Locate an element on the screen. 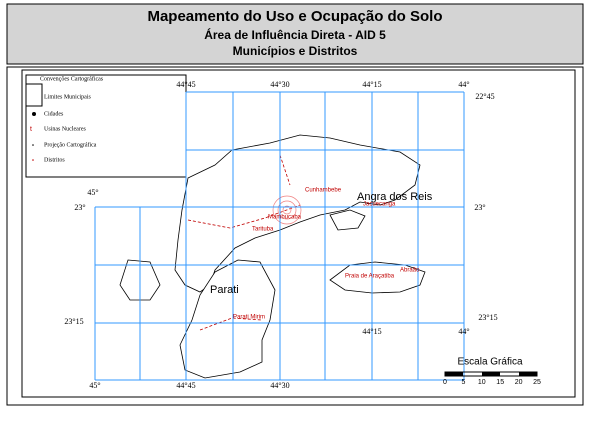 Image resolution: width=590 pixels, height=423 pixels. legend-item: Limites Municipais is located at coordinates (67, 97).